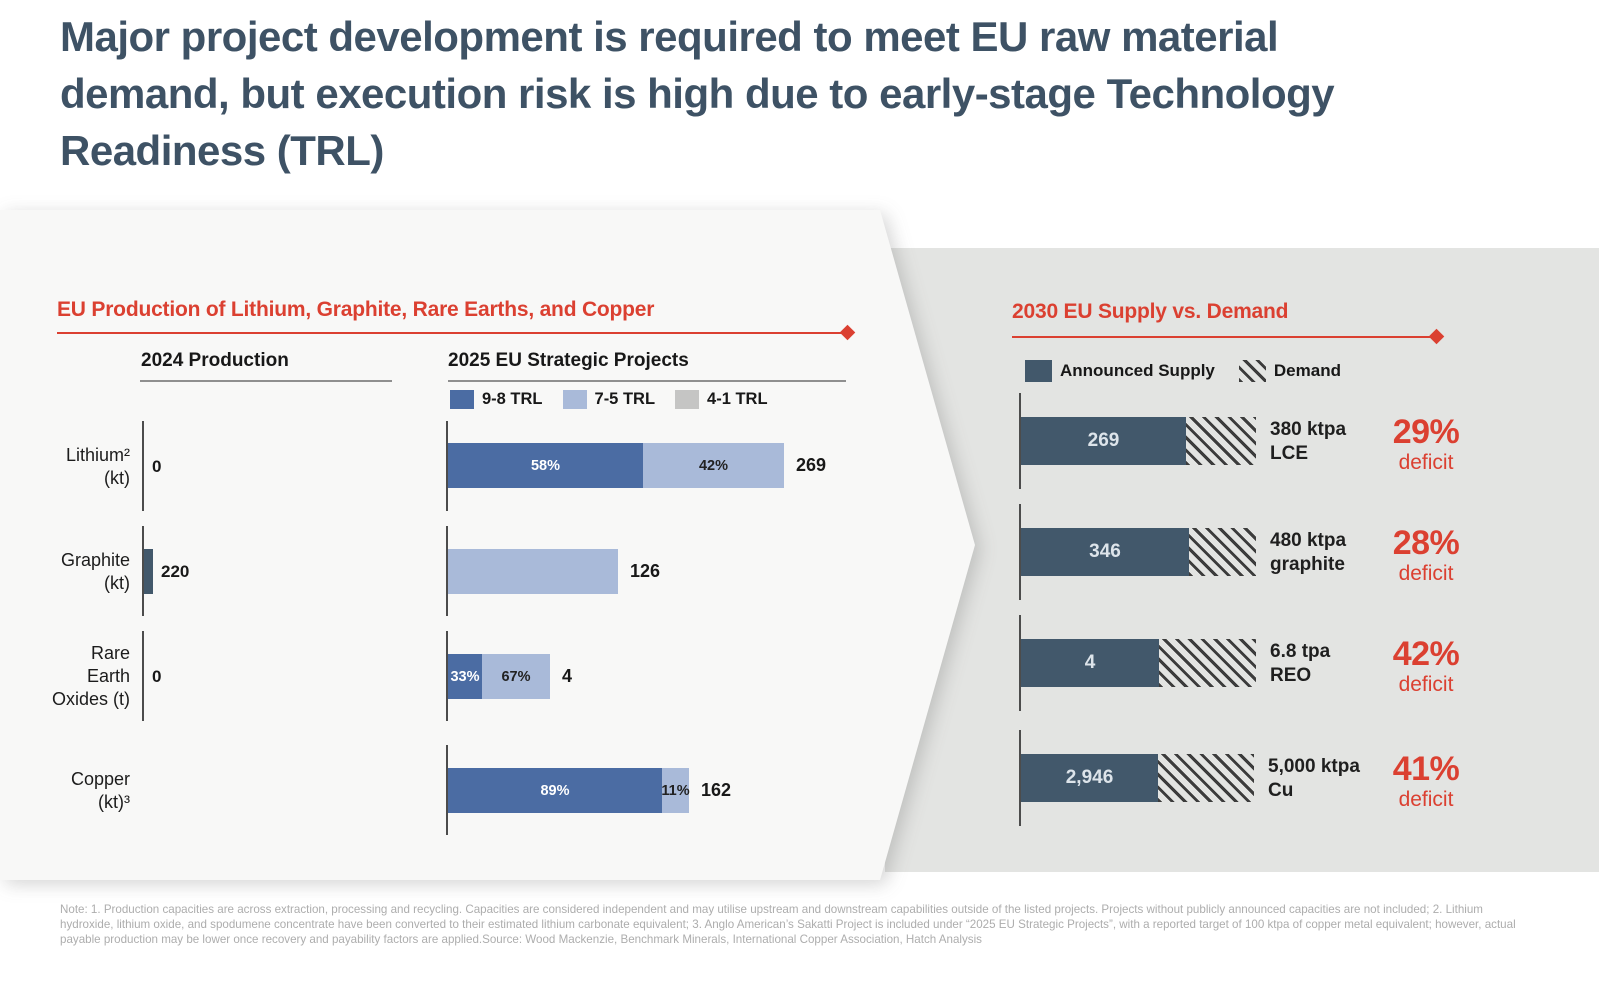 Image resolution: width=1599 pixels, height=985 pixels. What do you see at coordinates (95, 560) in the screenshot?
I see `row-label-line: Graphite` at bounding box center [95, 560].